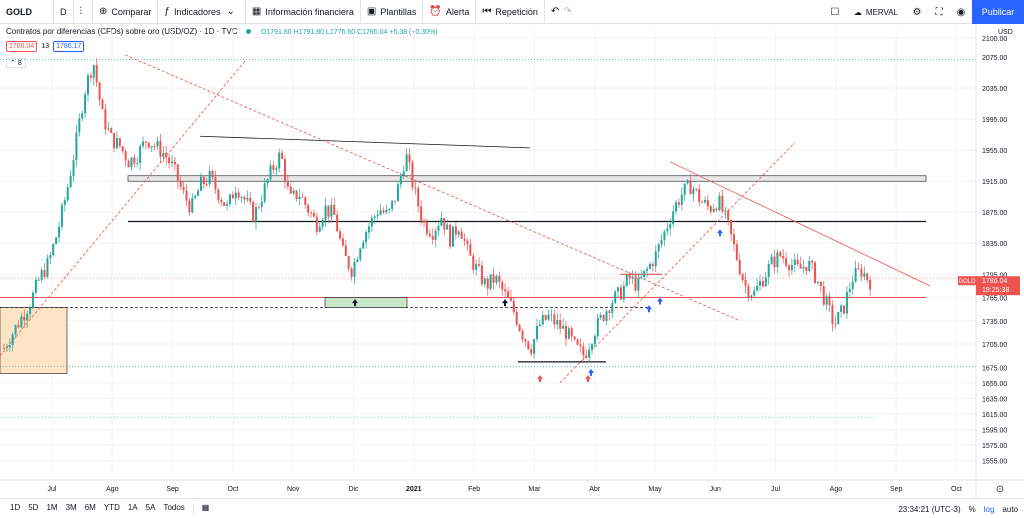 The width and height of the screenshot is (1024, 518). I want to click on camera-icon: ◉, so click(961, 12).